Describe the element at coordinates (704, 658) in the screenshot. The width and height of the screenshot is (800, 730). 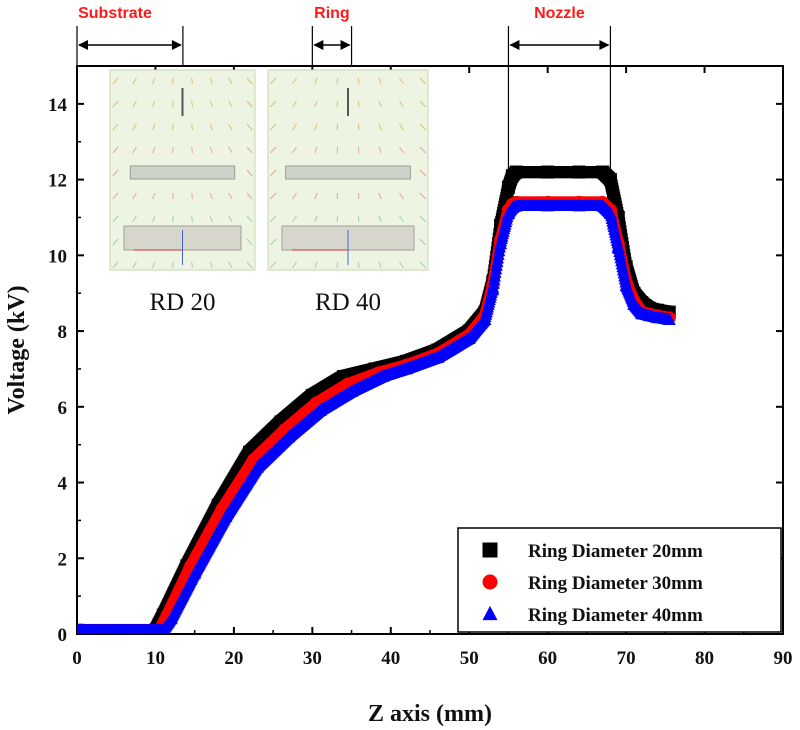
I see `x-tick-label: 80` at that location.